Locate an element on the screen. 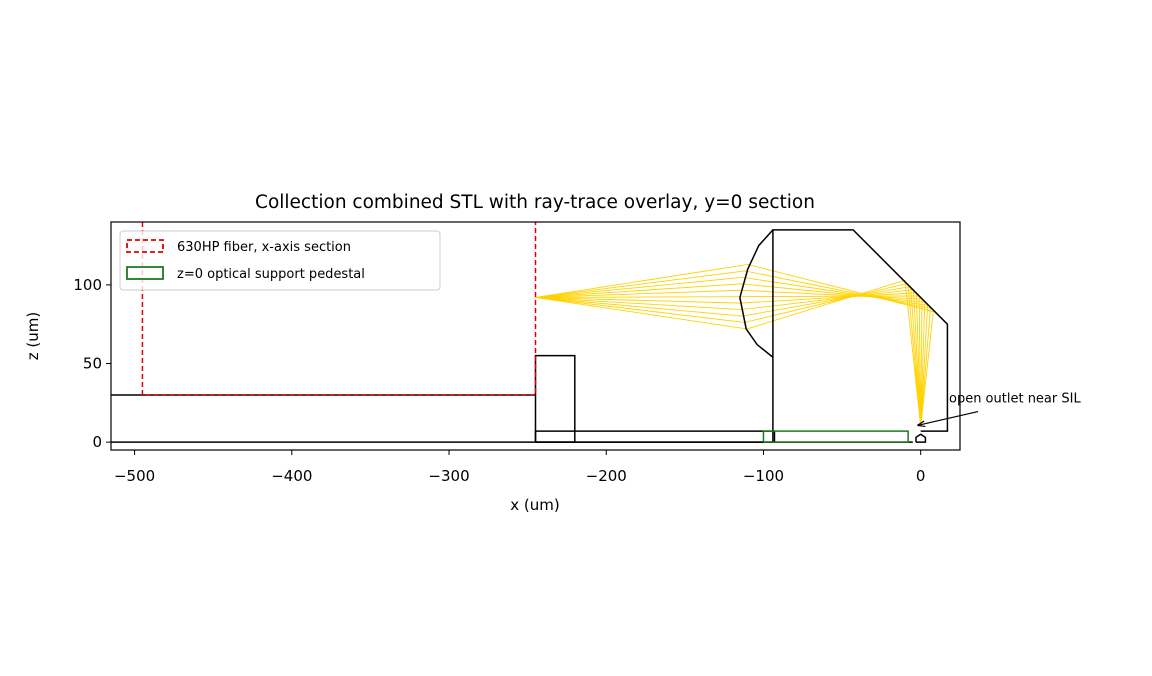 The width and height of the screenshot is (1152, 676). x-tick-label: −400 is located at coordinates (291, 476).